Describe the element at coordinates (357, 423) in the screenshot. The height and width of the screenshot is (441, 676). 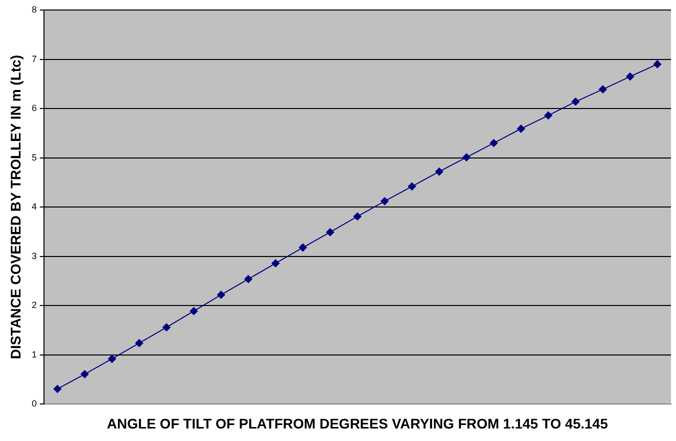
I see `x-axis-title: ANGLE OF TILT OF PLATFROM DEGREES VARYING FROM 1.145 TO 45.145` at that location.